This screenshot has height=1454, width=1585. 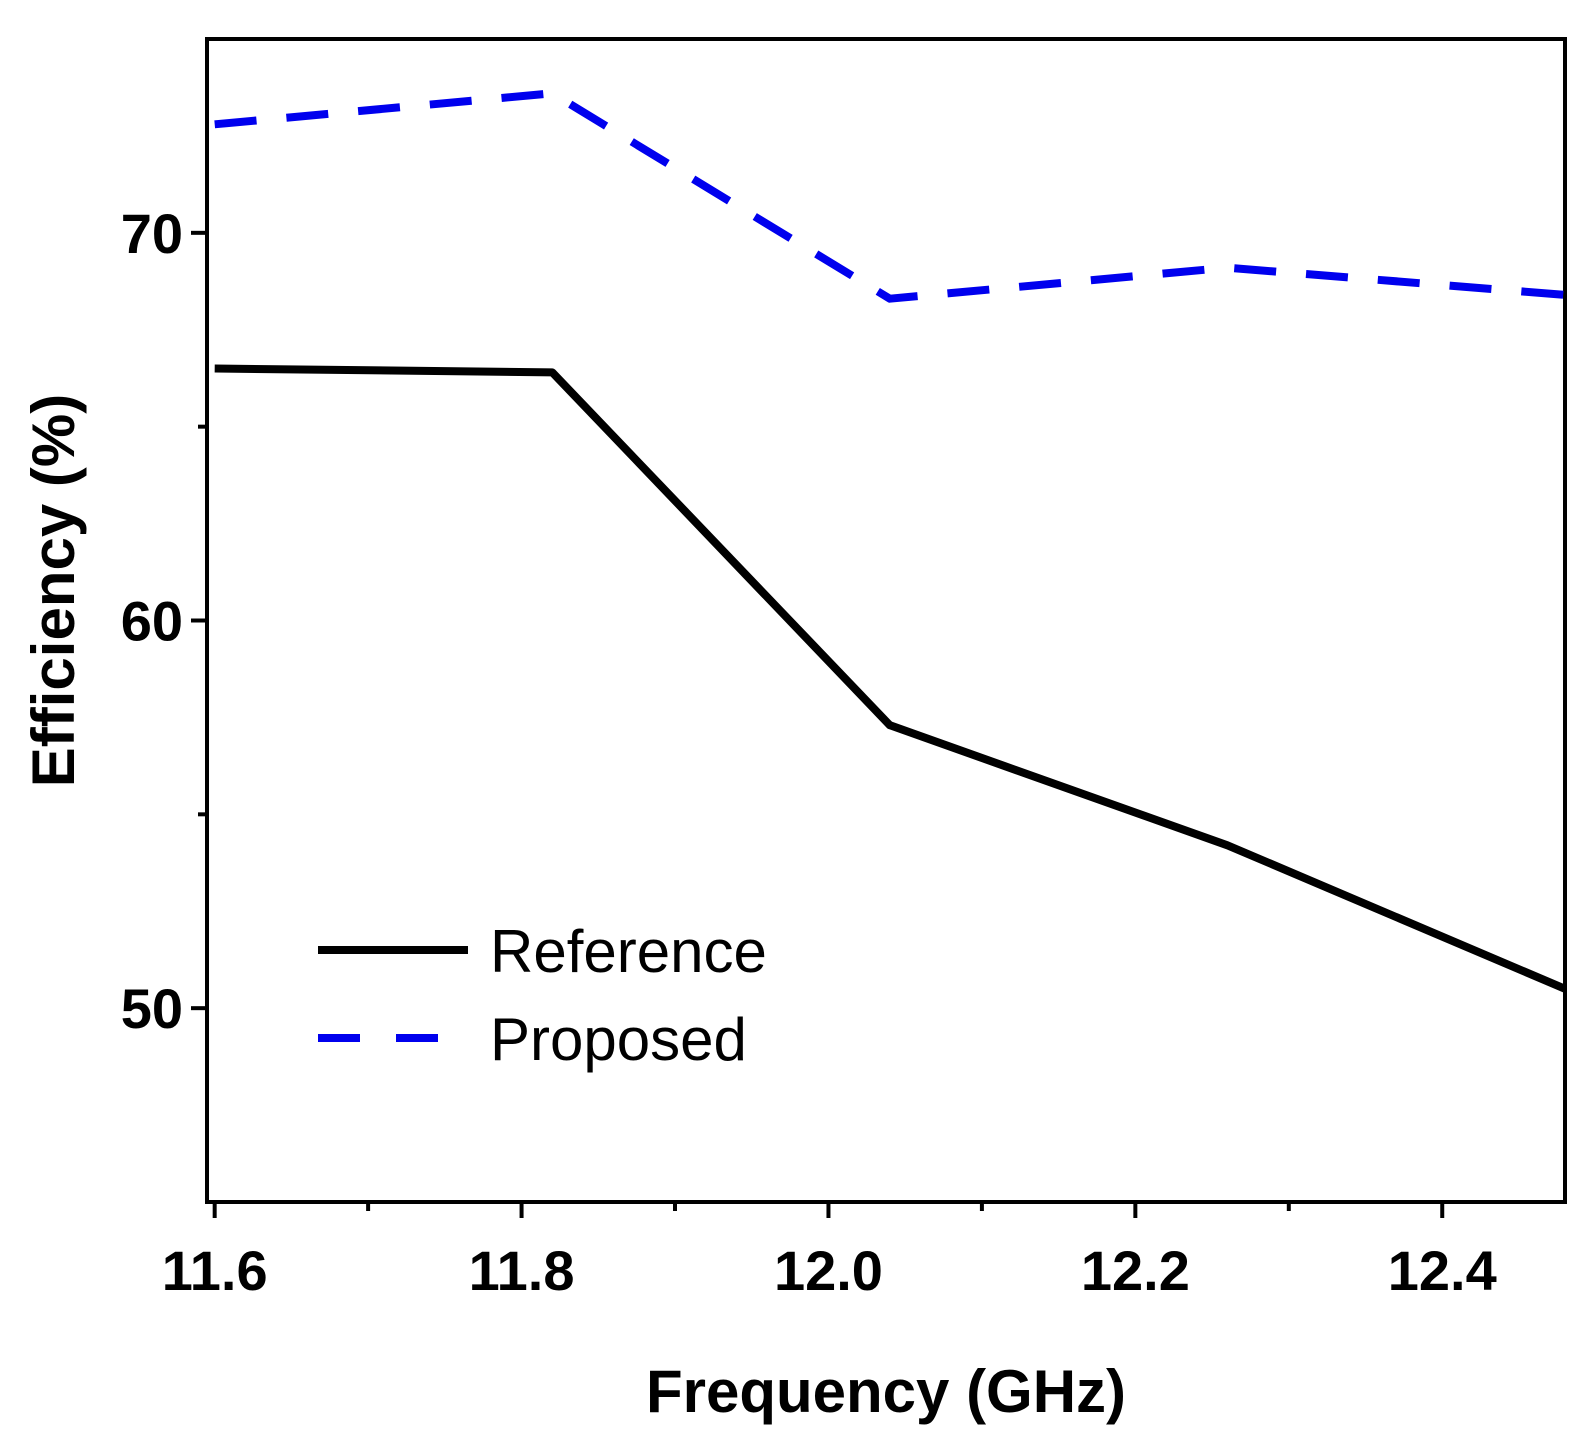 I want to click on legend-label-reference: Reference, so click(x=628, y=951).